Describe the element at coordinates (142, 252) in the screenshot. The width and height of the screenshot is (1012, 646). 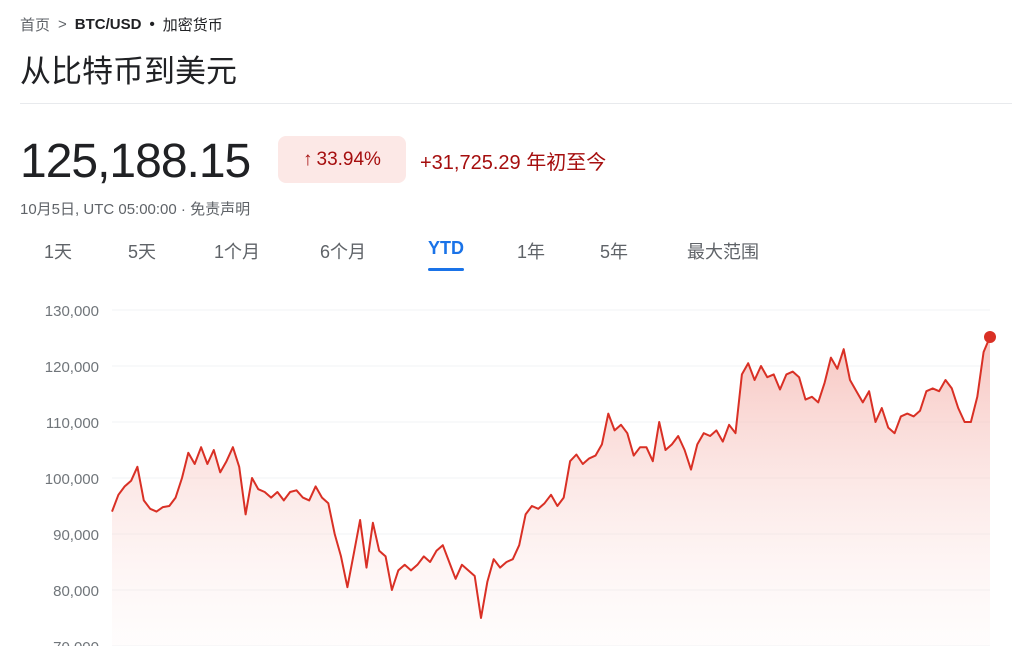
I see `tab-1: 5天` at that location.